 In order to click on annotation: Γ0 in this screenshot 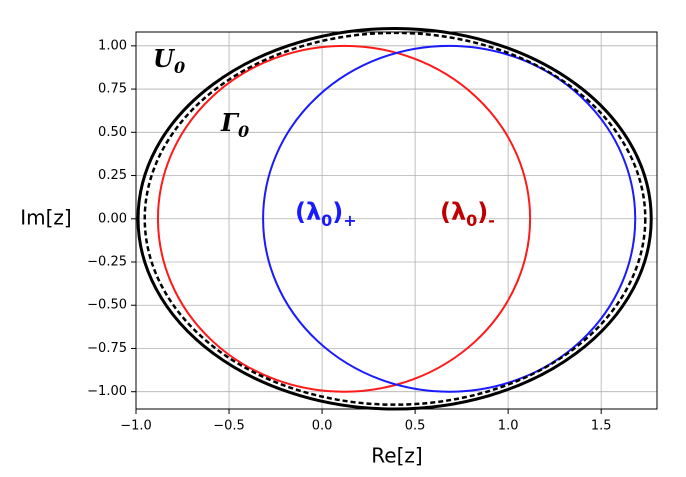, I will do `click(234, 124)`.